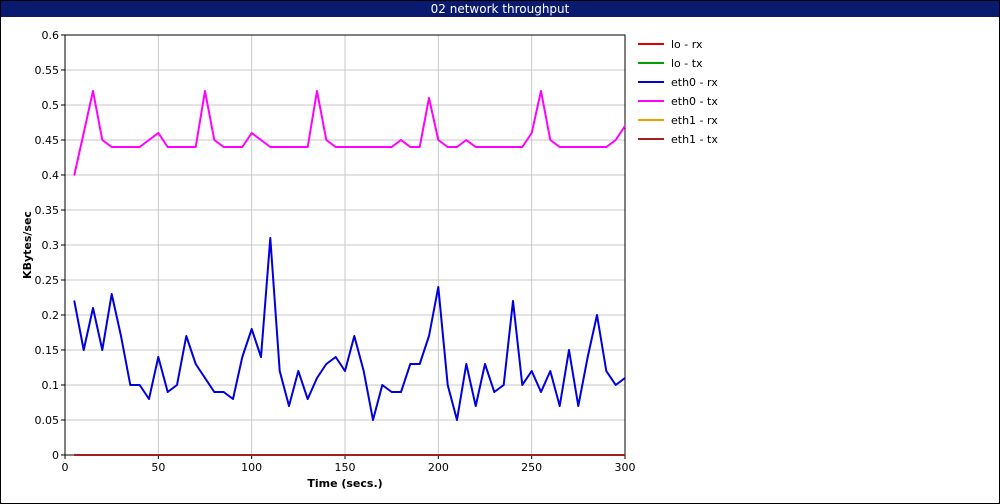  I want to click on legend-label: eth0 - tx, so click(694, 101).